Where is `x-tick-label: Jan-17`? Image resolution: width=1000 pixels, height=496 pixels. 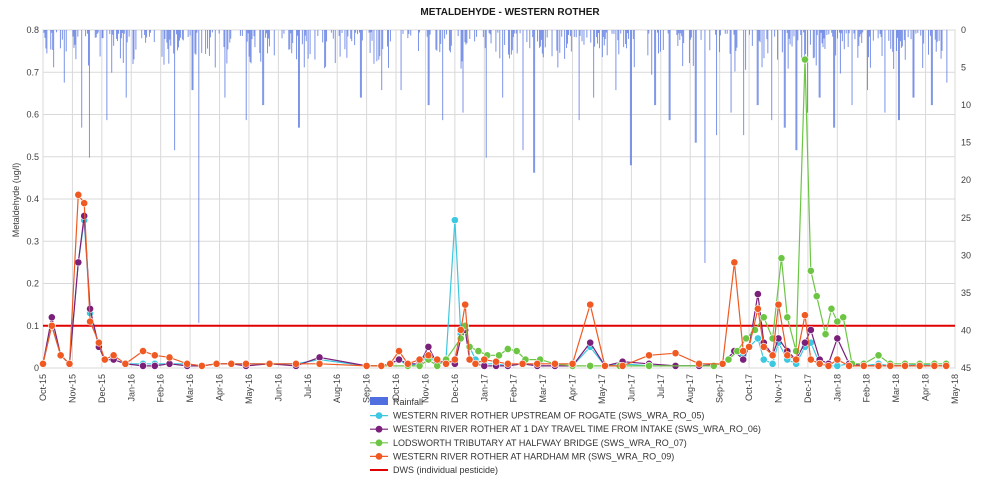
x-tick-label: Jan-17 is located at coordinates (484, 388).